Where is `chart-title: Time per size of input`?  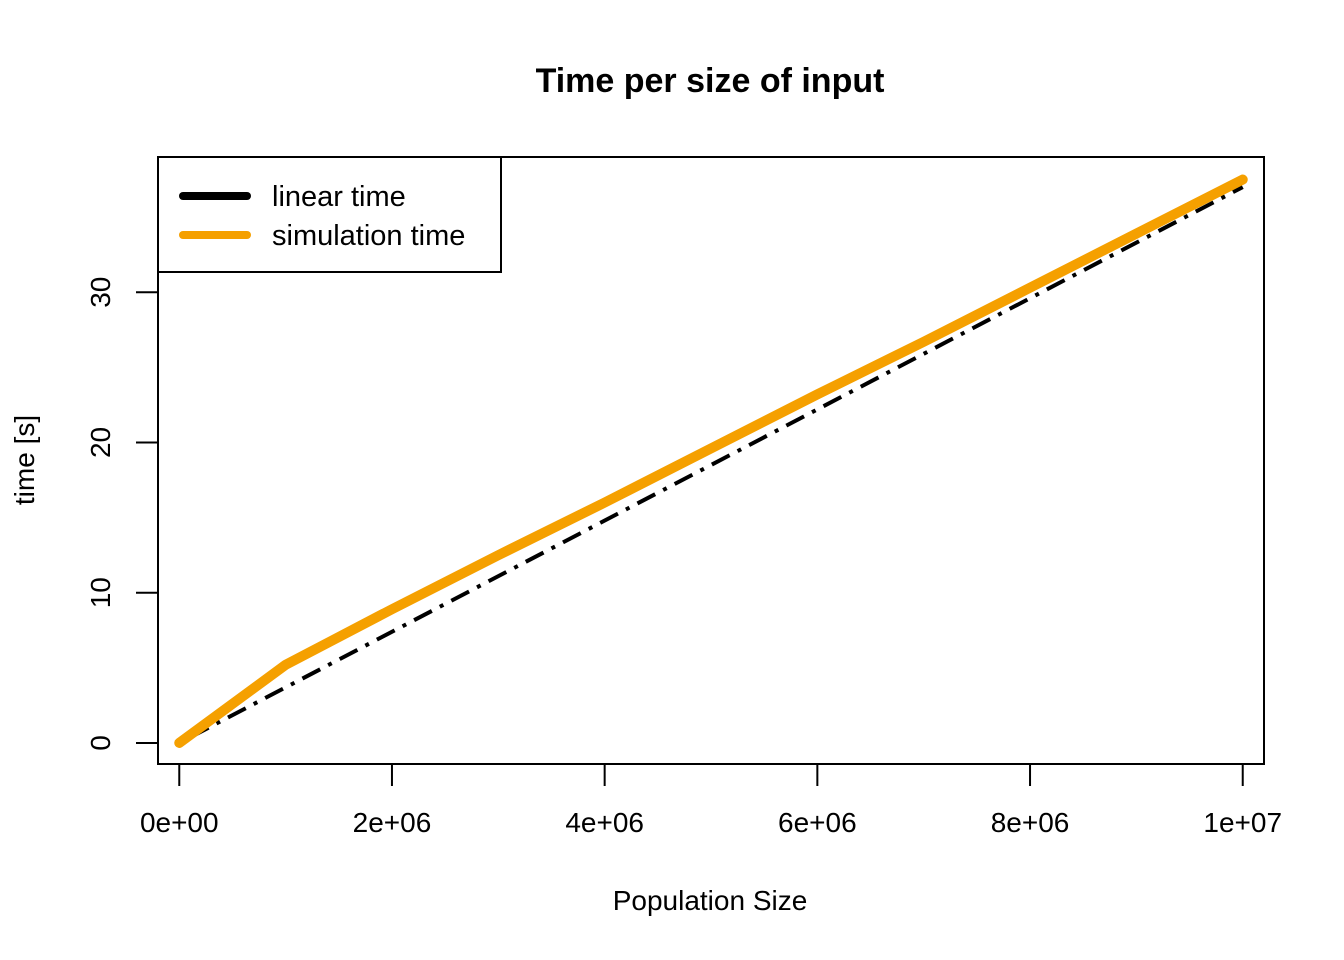 chart-title: Time per size of input is located at coordinates (710, 81).